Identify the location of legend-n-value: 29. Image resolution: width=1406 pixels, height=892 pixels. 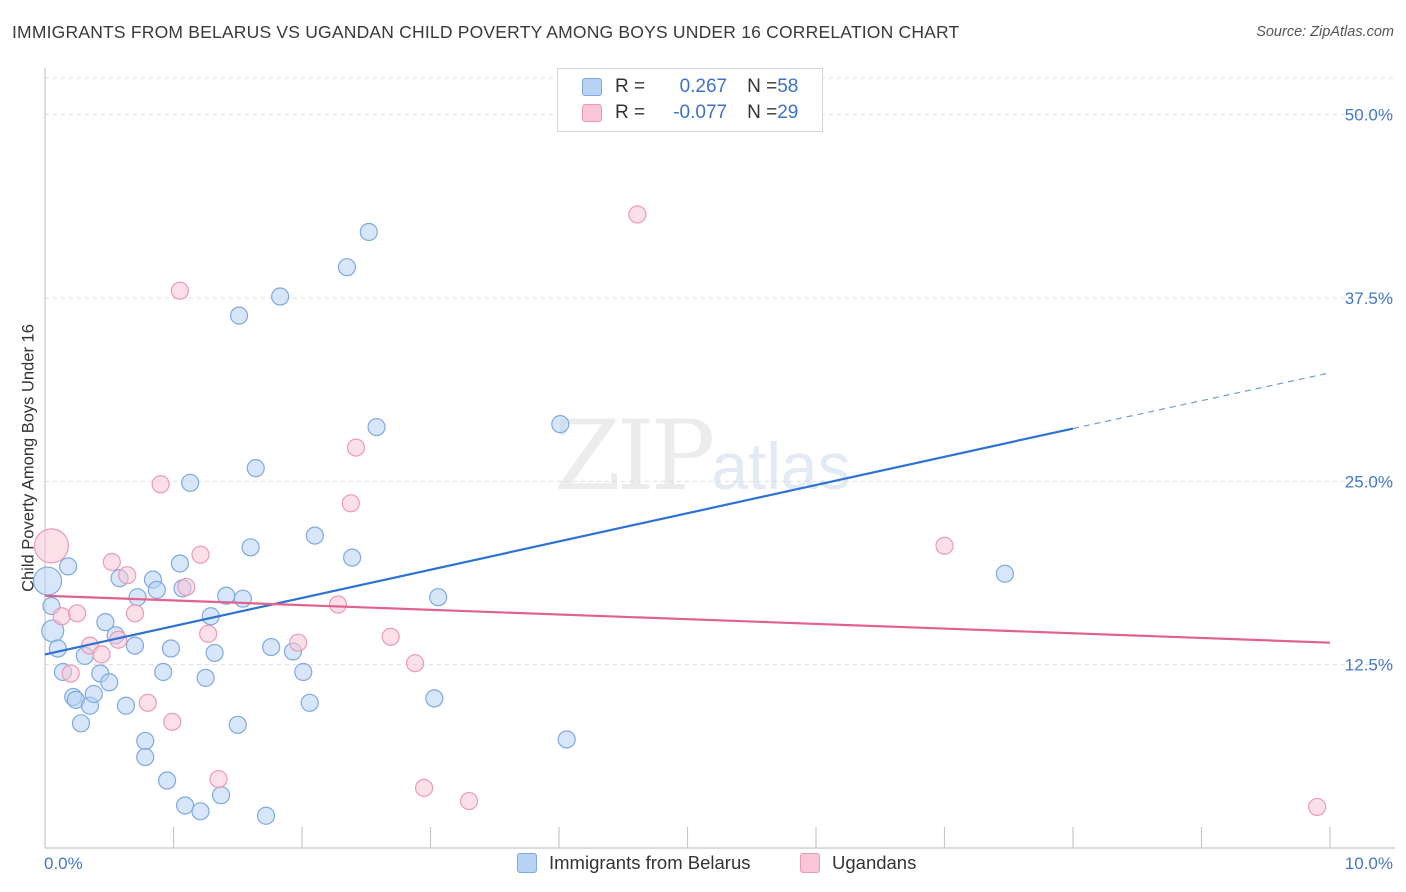
(788, 112).